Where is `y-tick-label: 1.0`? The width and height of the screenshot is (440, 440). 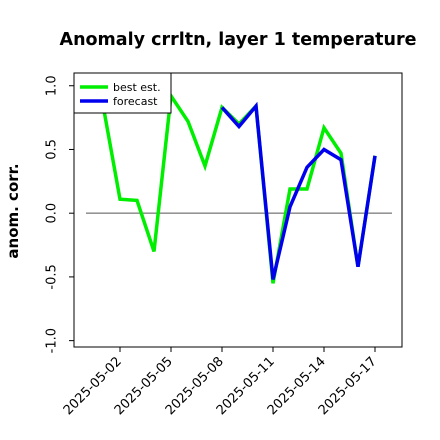 y-tick-label: 1.0 is located at coordinates (52, 85).